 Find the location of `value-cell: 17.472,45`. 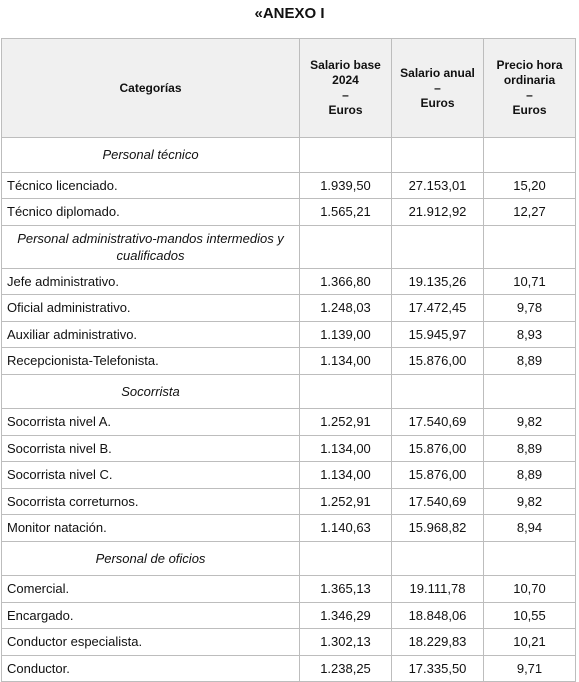

value-cell: 17.472,45 is located at coordinates (437, 308).